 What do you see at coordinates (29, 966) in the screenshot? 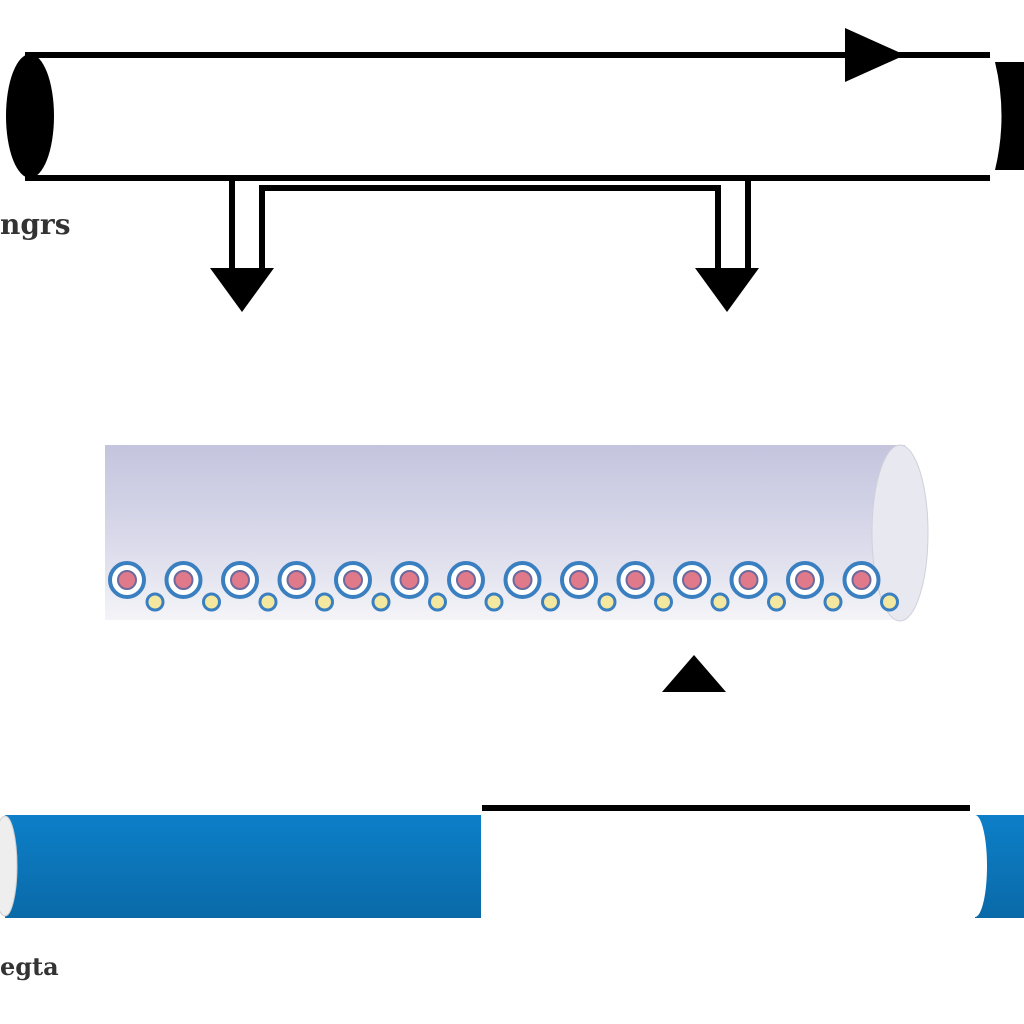
I see `label: egta` at bounding box center [29, 966].